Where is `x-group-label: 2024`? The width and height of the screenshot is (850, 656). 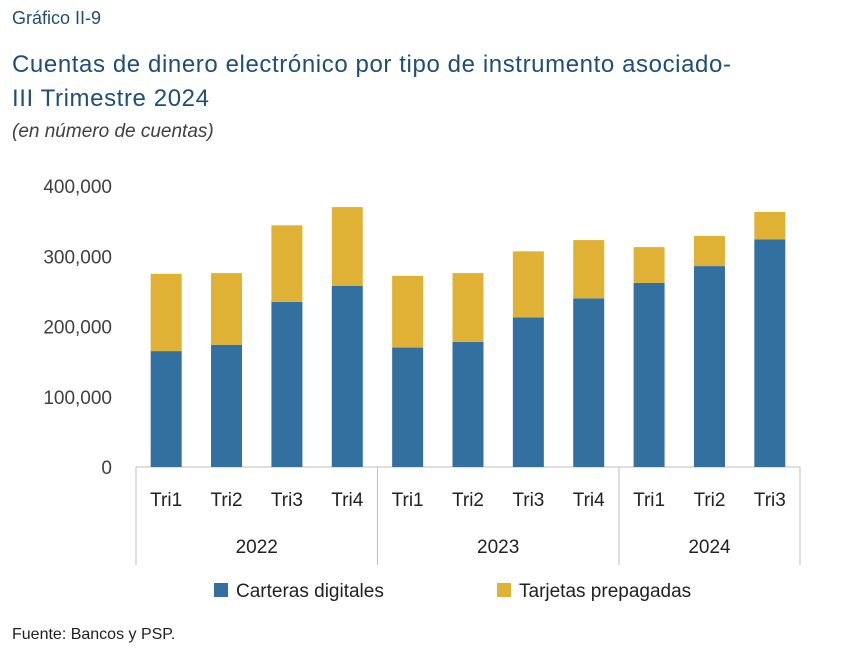 x-group-label: 2024 is located at coordinates (709, 547).